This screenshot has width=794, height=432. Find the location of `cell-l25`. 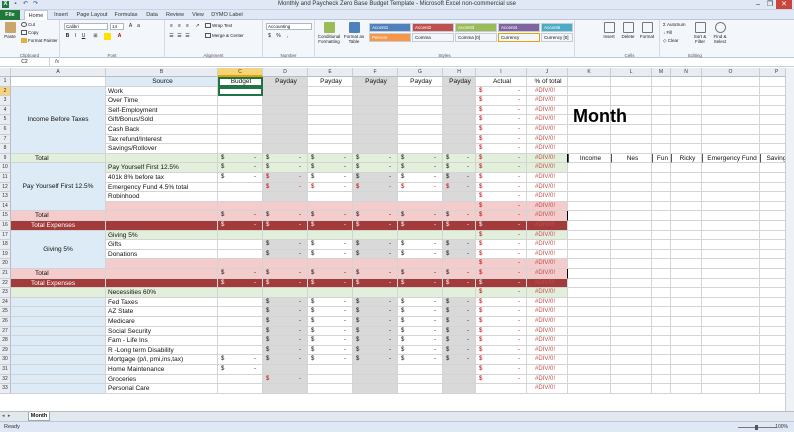

cell-l25 is located at coordinates (631, 312).